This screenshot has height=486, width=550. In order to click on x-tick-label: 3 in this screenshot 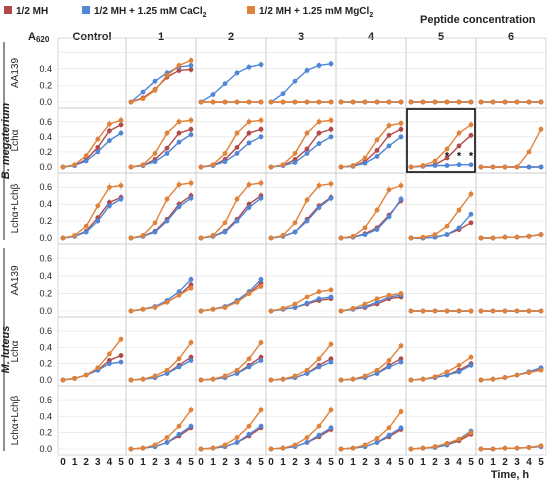, I will do `click(167, 462)`.